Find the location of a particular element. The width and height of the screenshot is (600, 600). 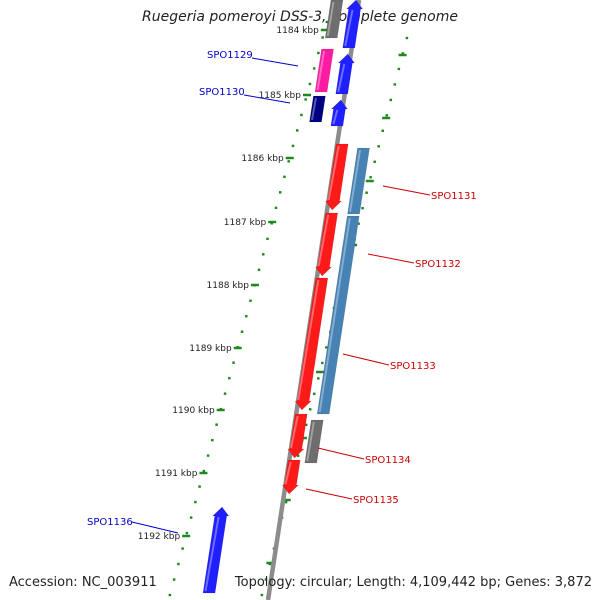

tick-label: 1190 kbp is located at coordinates (193, 411).